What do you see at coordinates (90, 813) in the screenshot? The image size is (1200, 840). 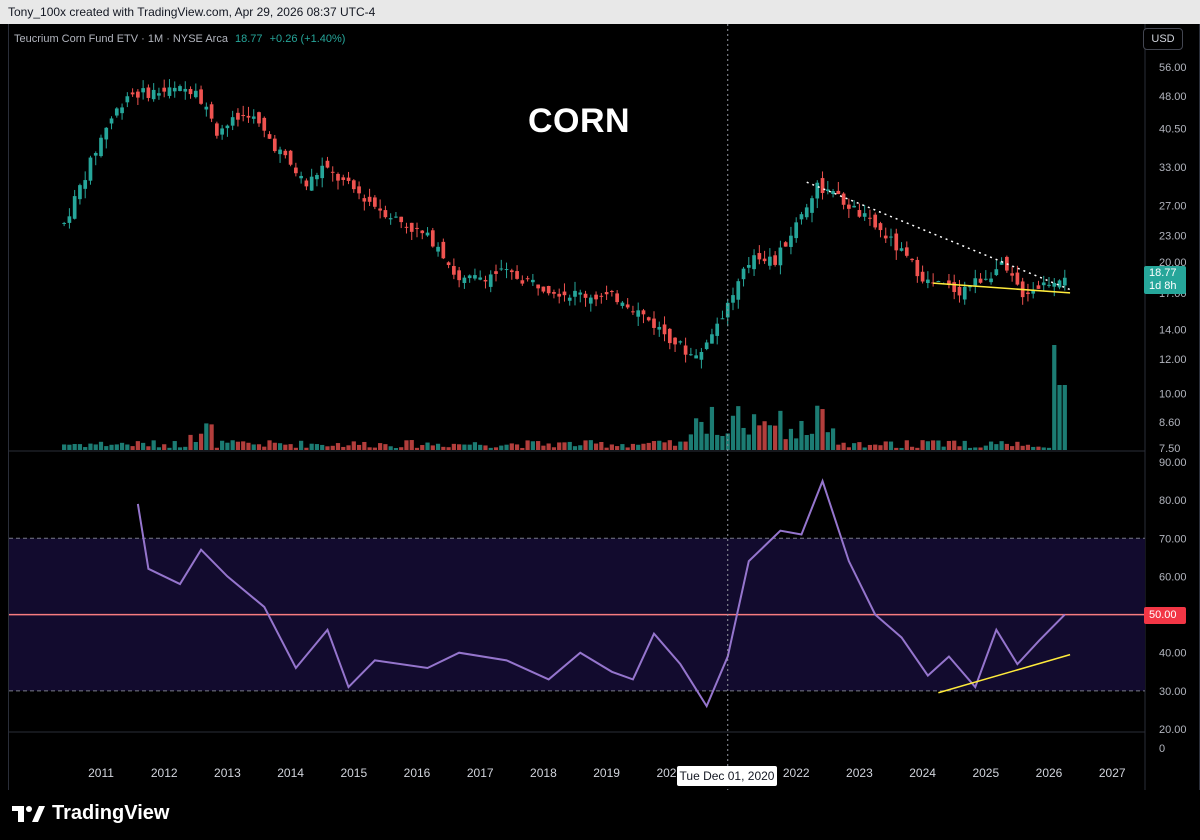 I see `tradingview-logo: TradingView` at bounding box center [90, 813].